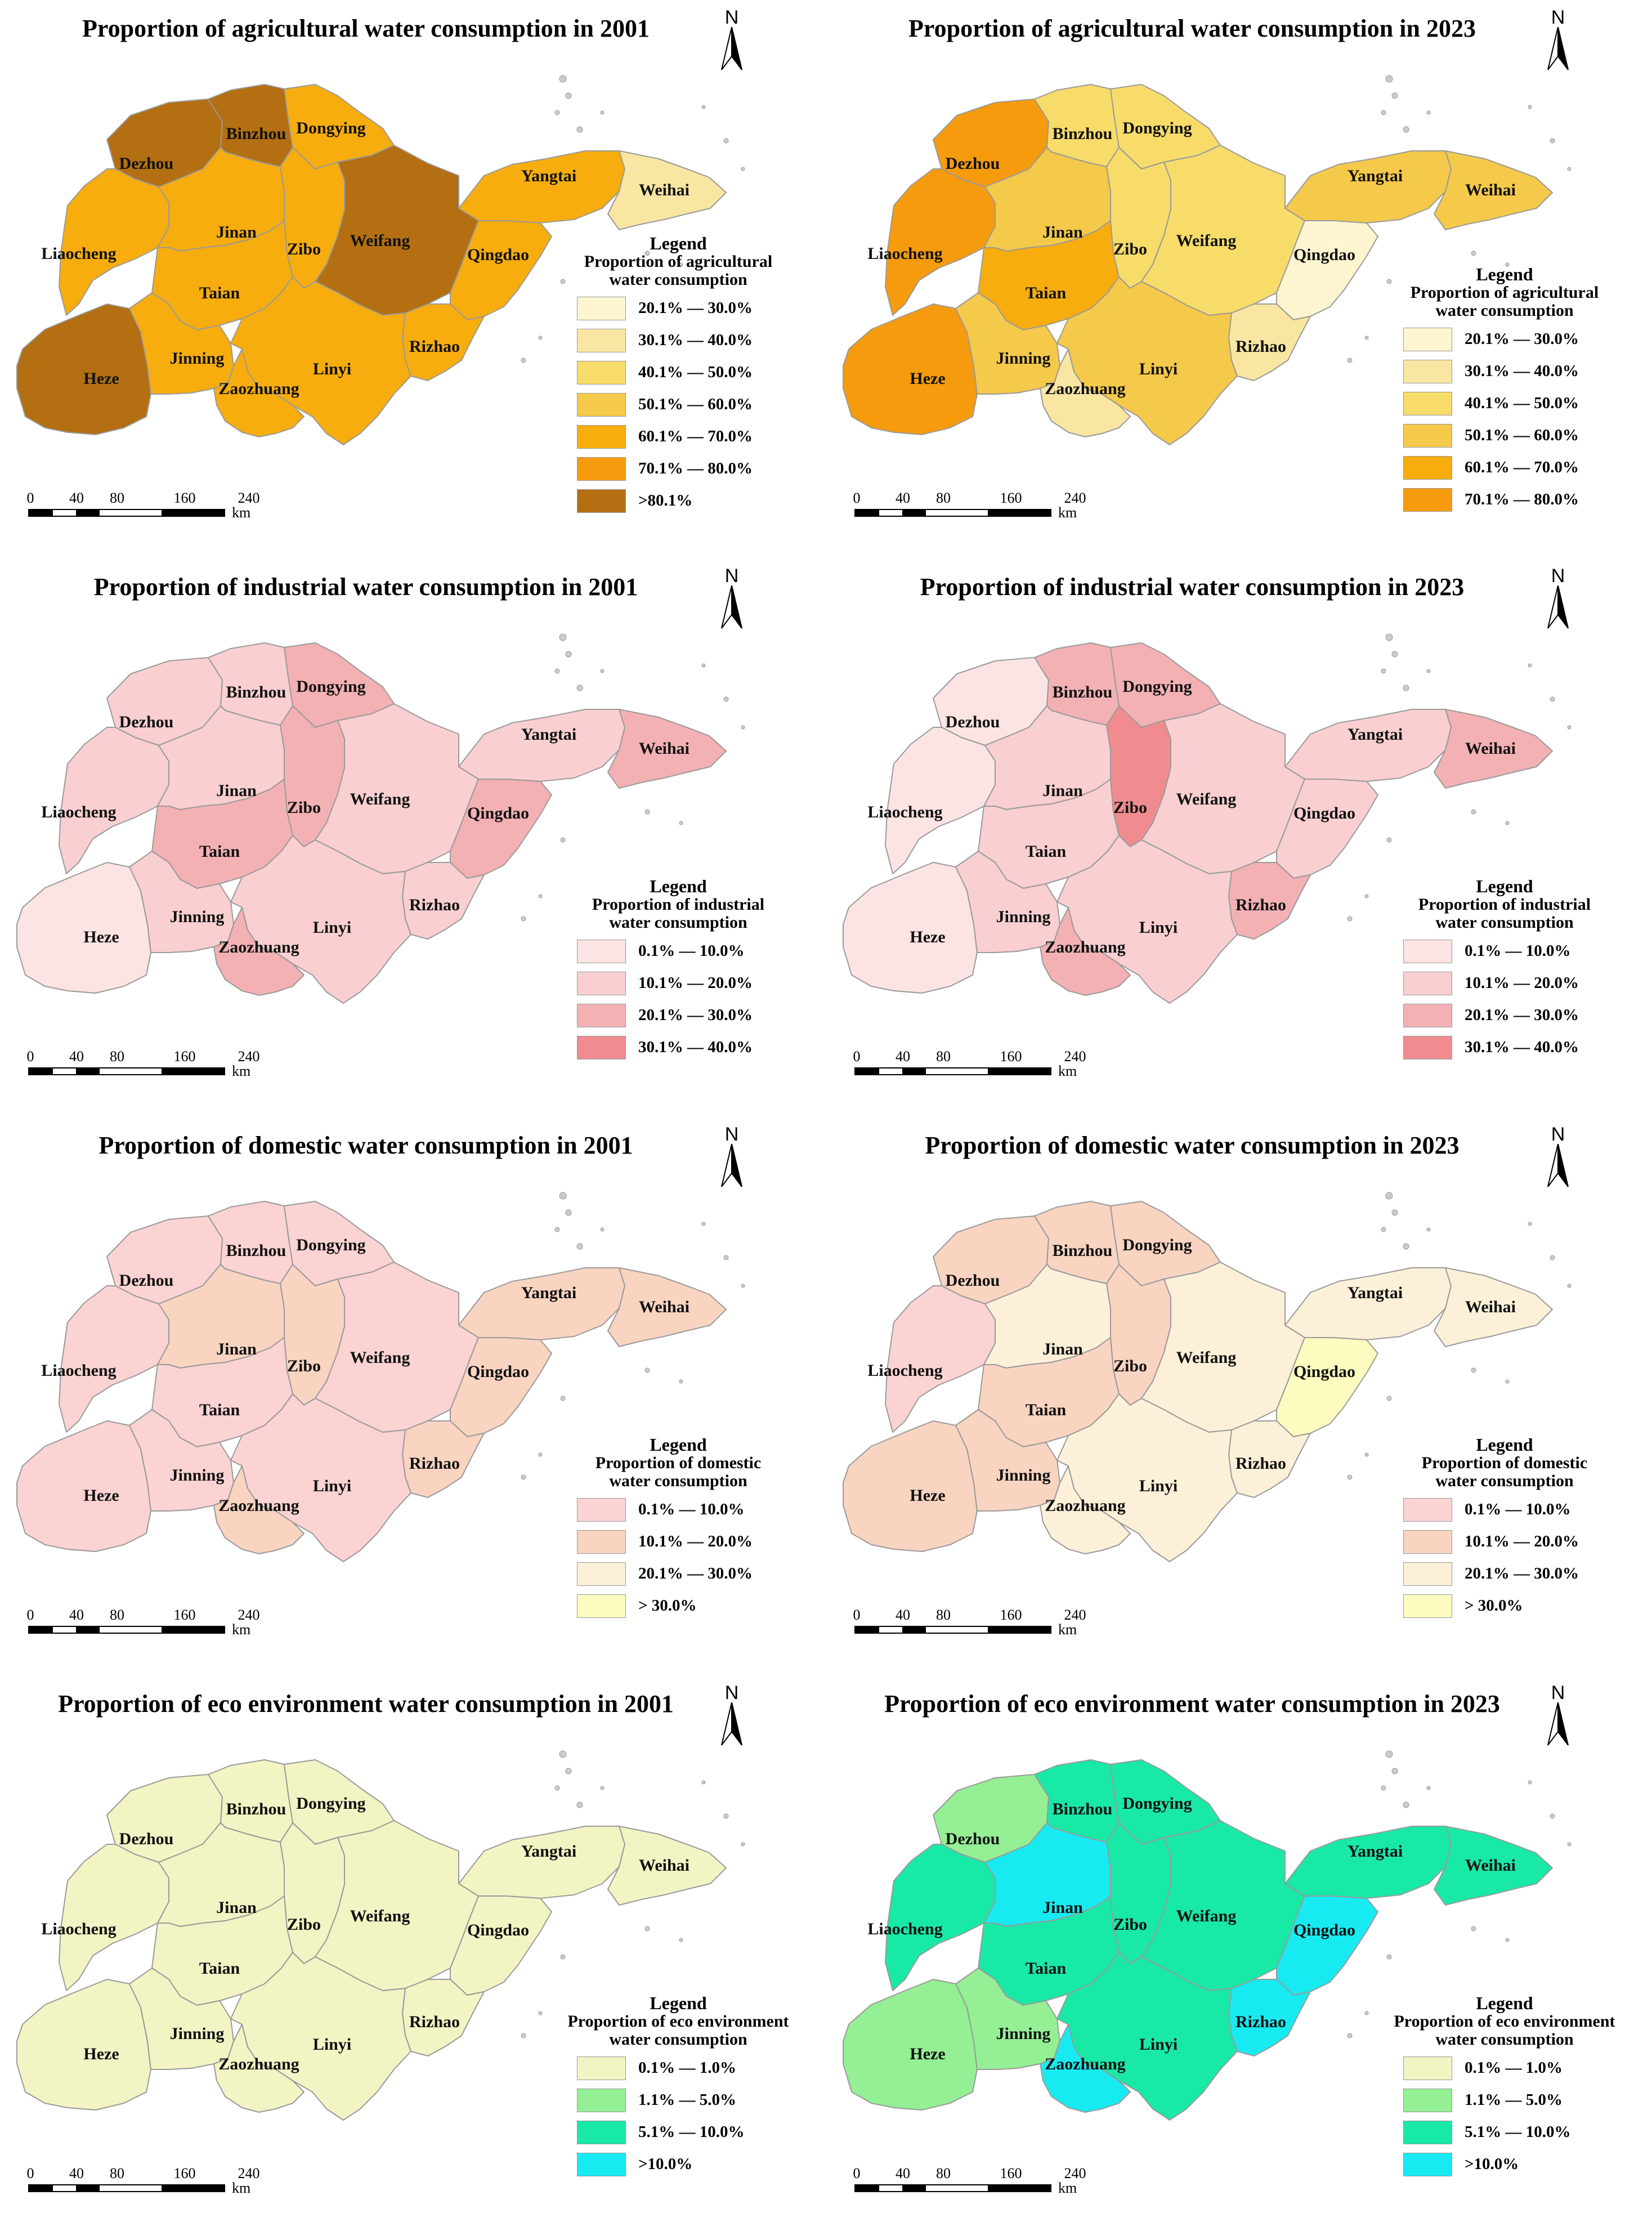 The width and height of the screenshot is (1652, 2231). What do you see at coordinates (687, 2068) in the screenshot?
I see `legend-label: 0.1% — 1.0%` at bounding box center [687, 2068].